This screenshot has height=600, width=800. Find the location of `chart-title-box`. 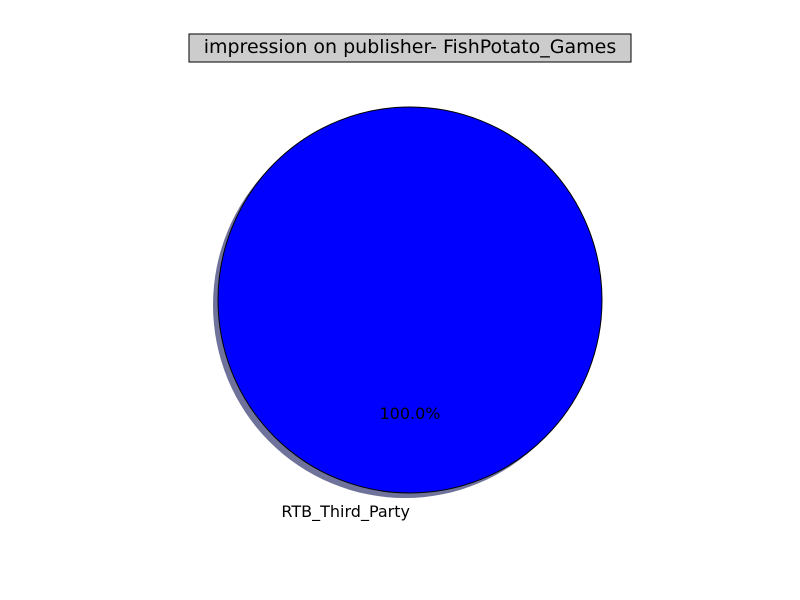

chart-title-box is located at coordinates (410, 48).